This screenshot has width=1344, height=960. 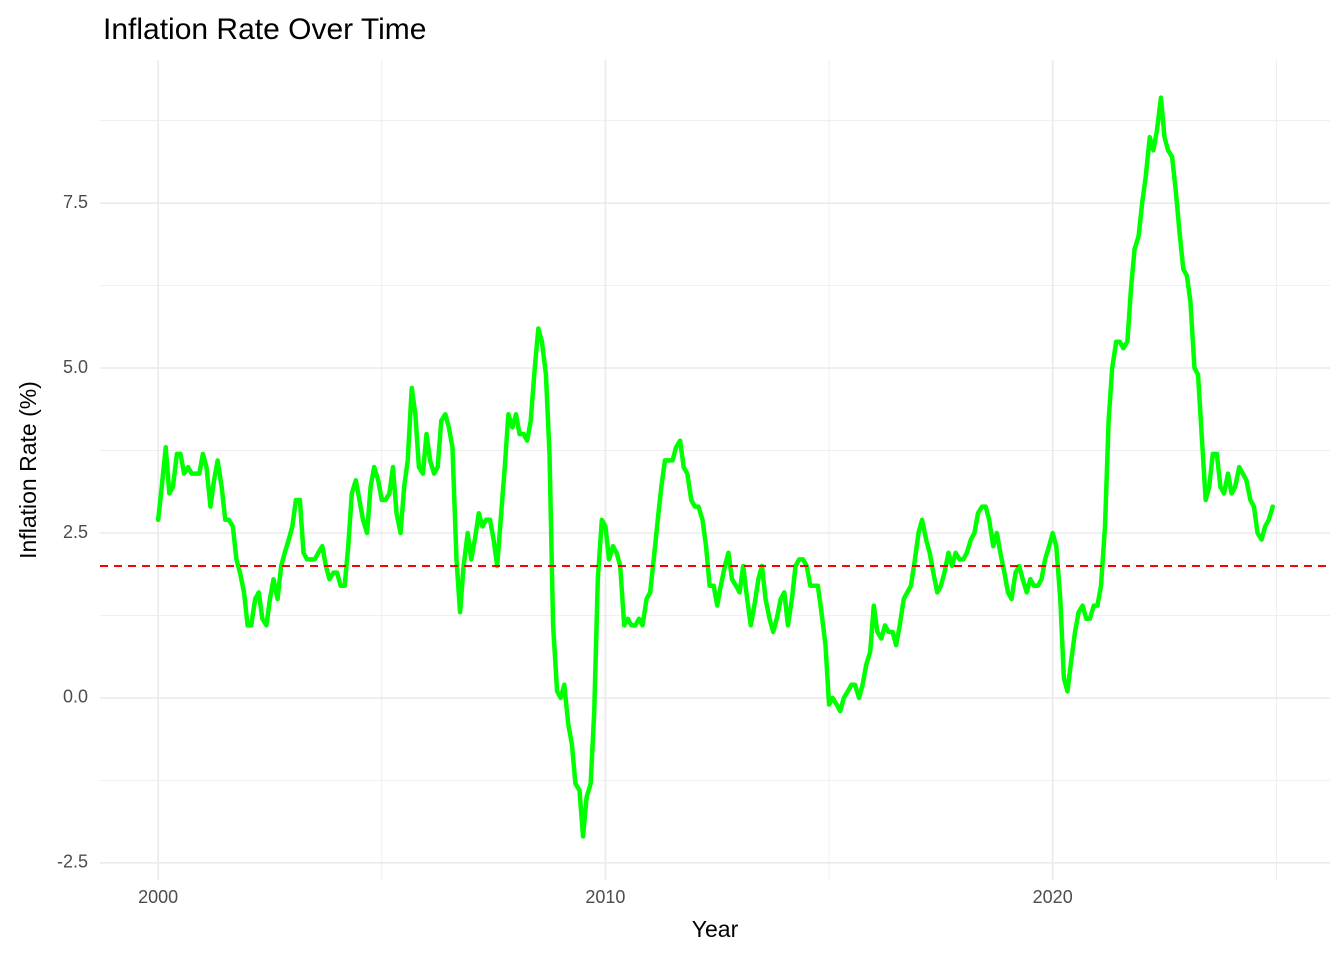 I want to click on y-axis-title: Inflation Rate (%), so click(x=28, y=470).